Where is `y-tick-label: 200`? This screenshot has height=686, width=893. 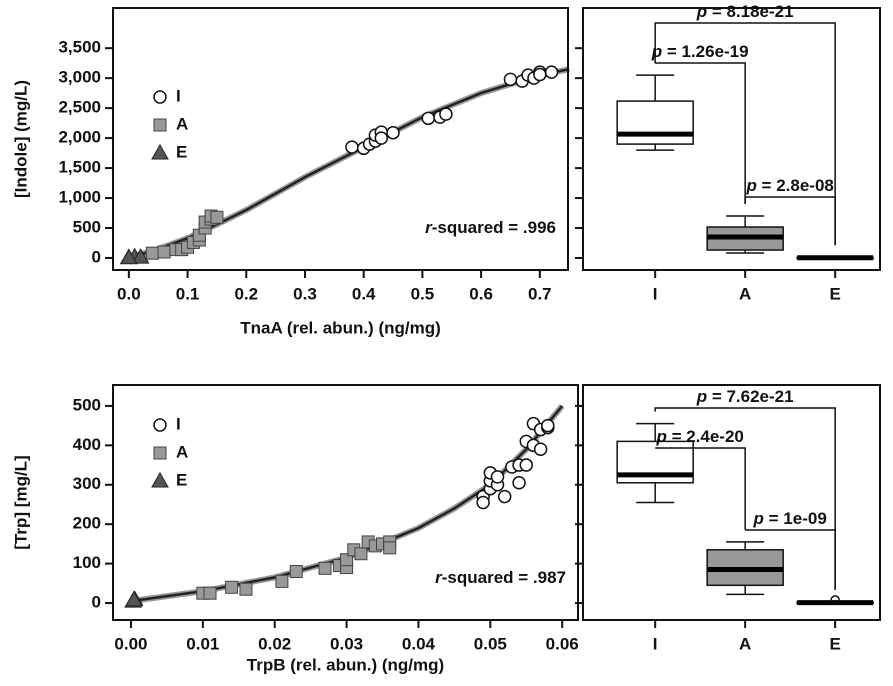
y-tick-label: 200 is located at coordinates (87, 523).